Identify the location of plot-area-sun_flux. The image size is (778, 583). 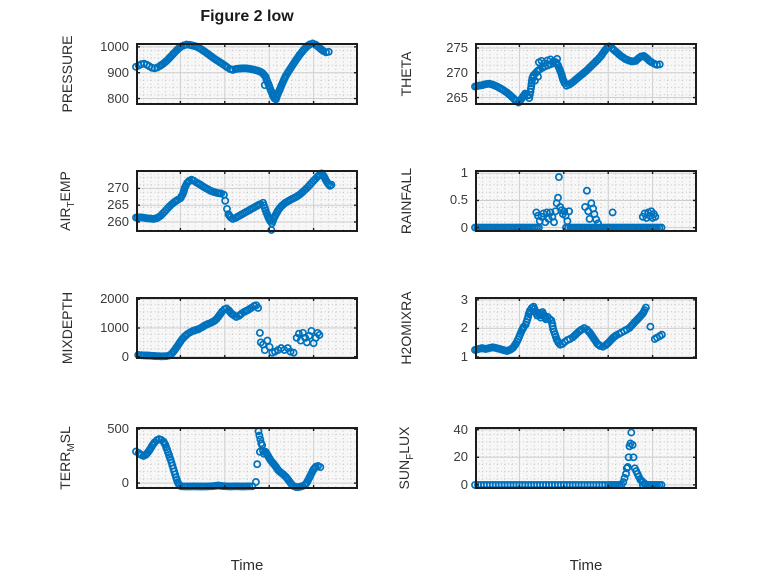
(584, 458).